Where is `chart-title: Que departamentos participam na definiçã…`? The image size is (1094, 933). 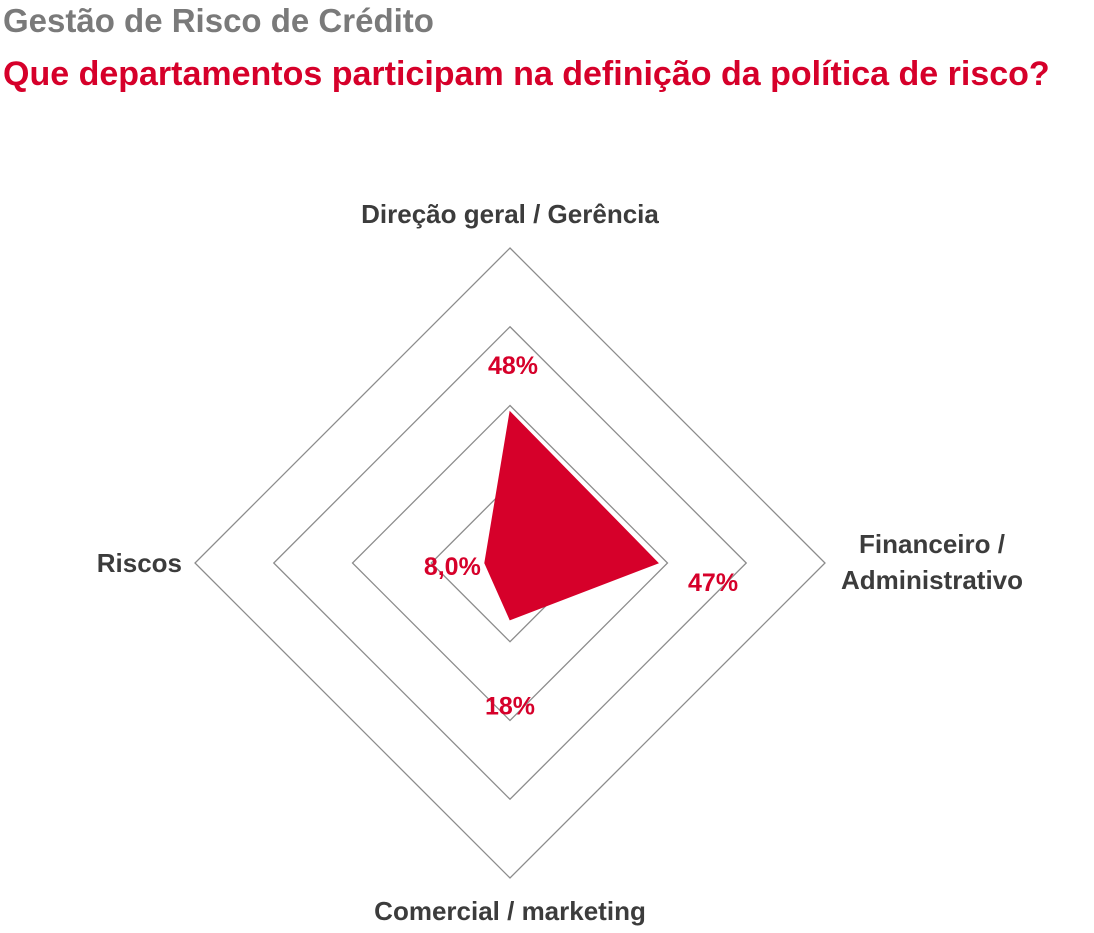 chart-title: Que departamentos participam na definiçã… is located at coordinates (526, 74).